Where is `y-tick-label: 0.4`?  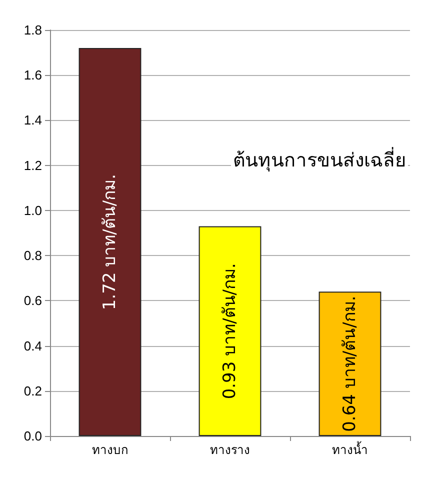 y-tick-label: 0.4 is located at coordinates (33, 346).